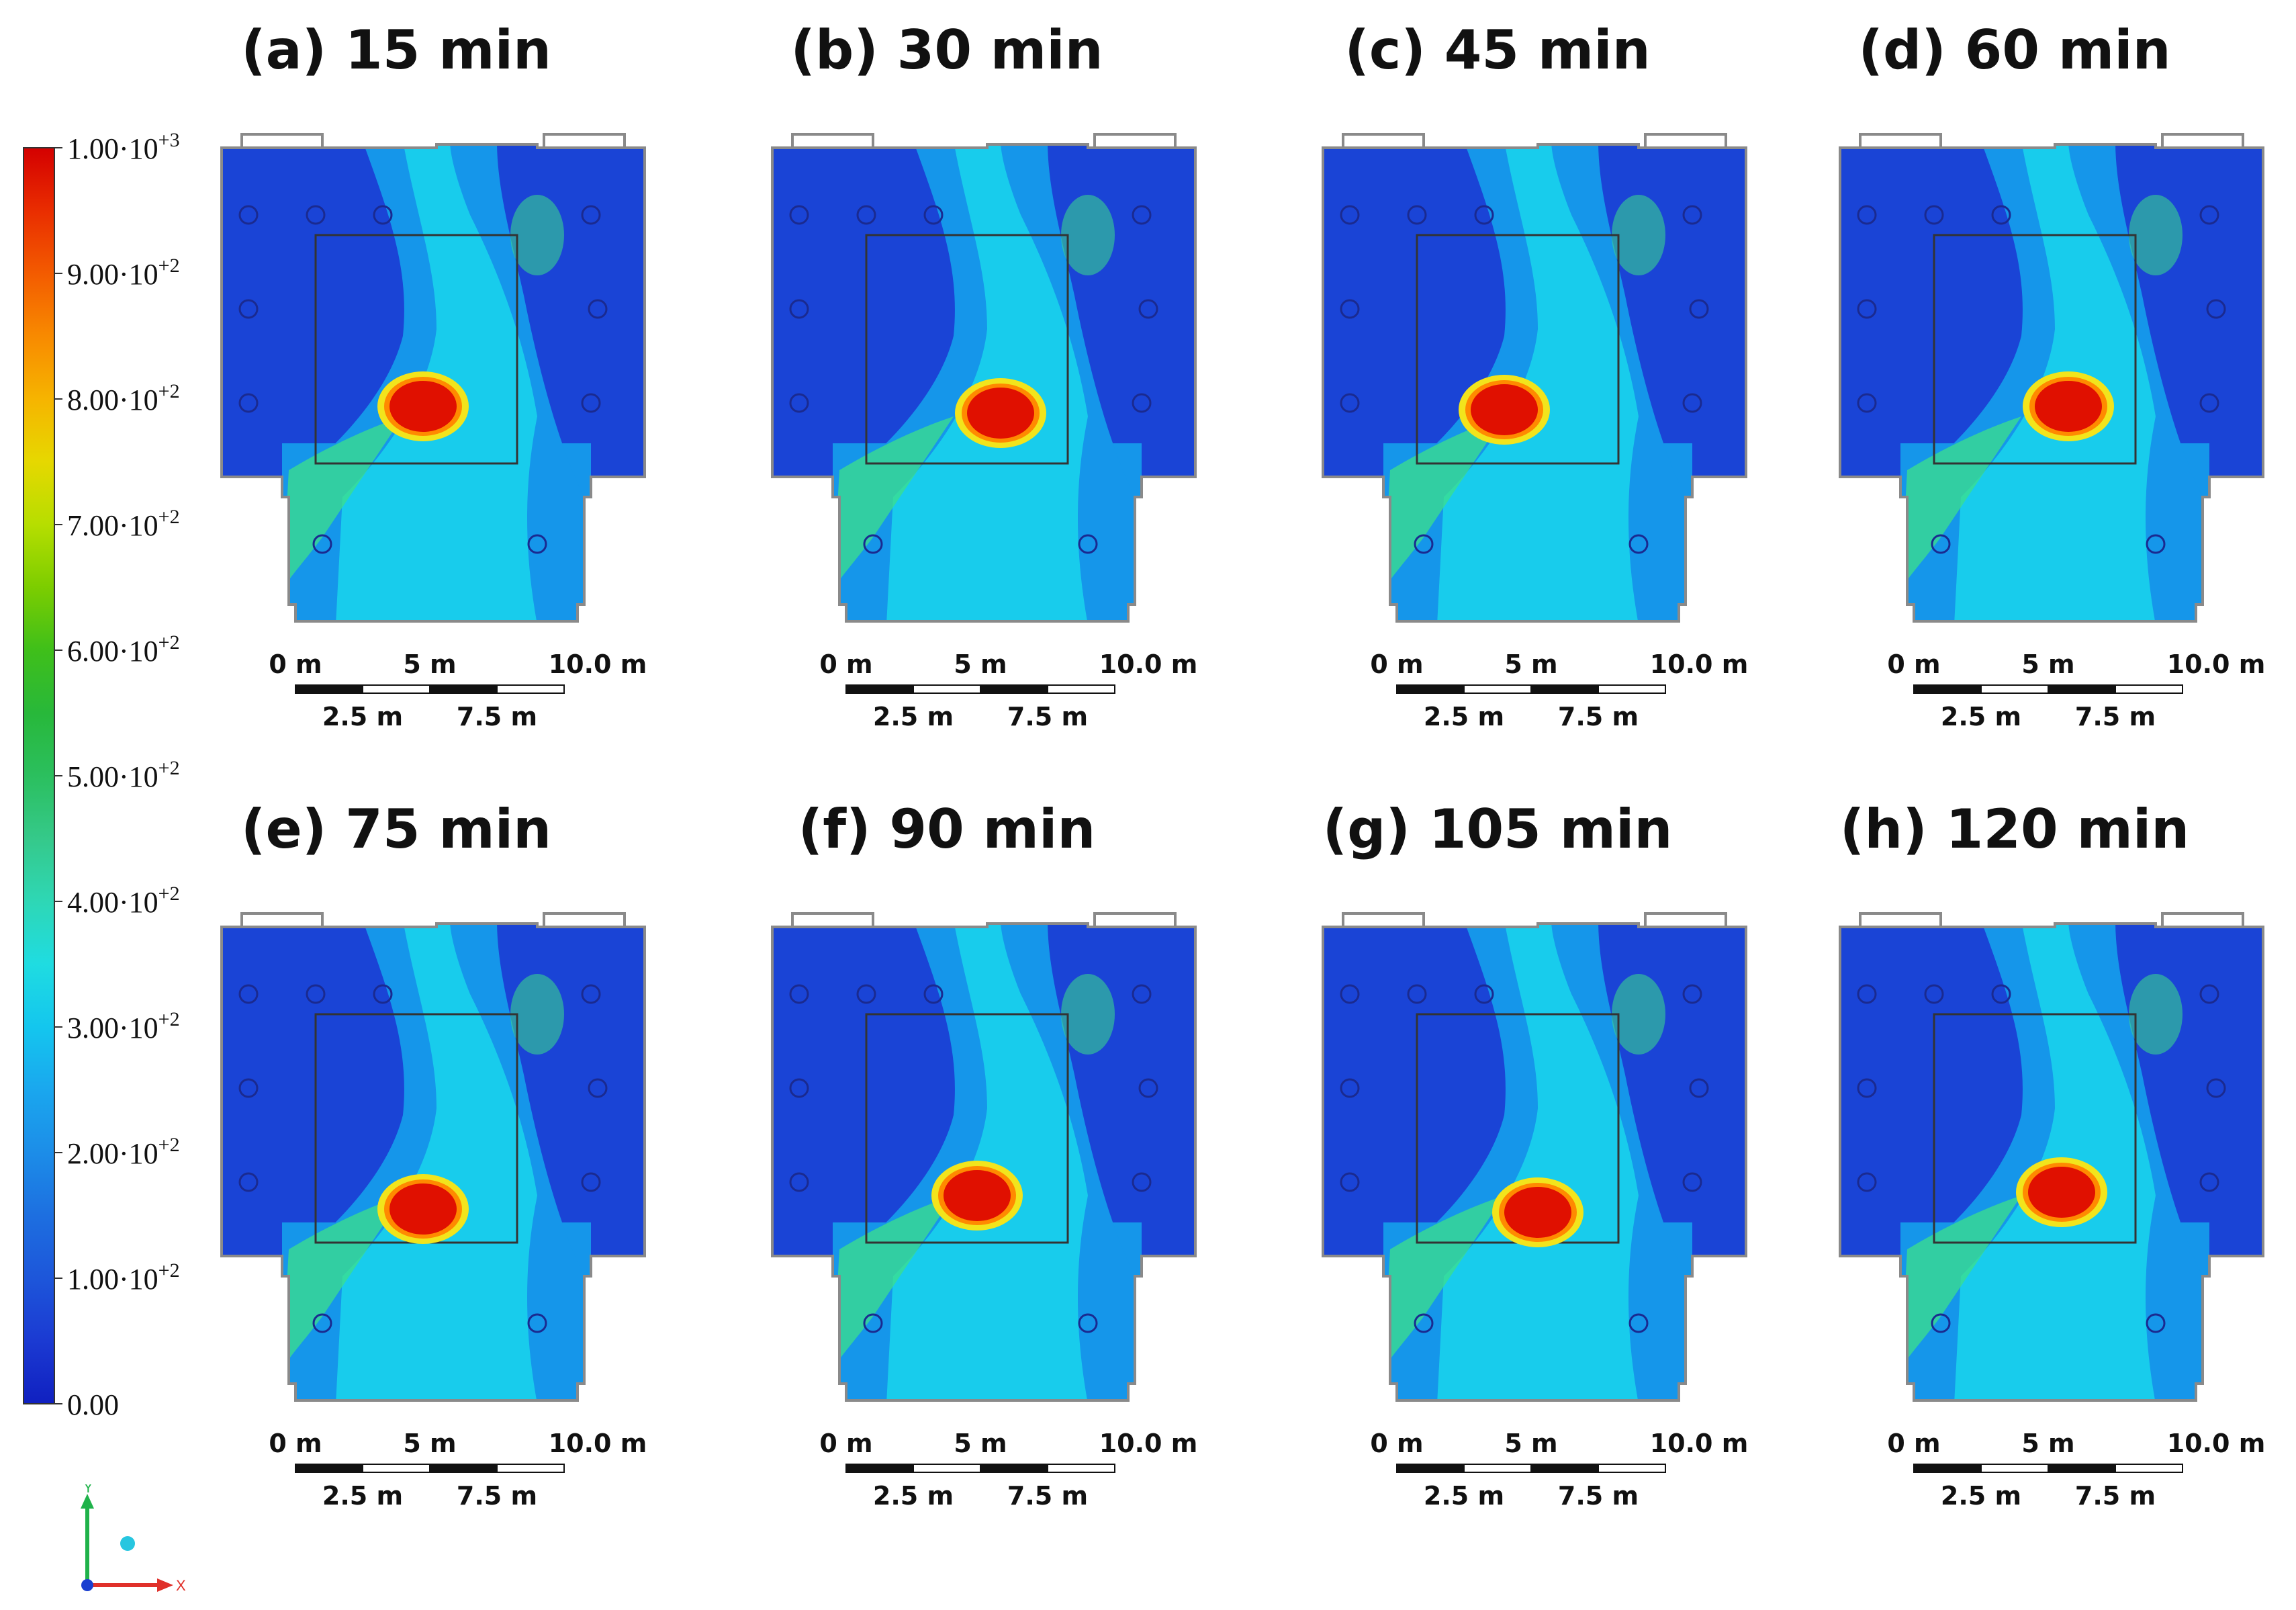  What do you see at coordinates (39, 775) in the screenshot?
I see `colorbar-gradient` at bounding box center [39, 775].